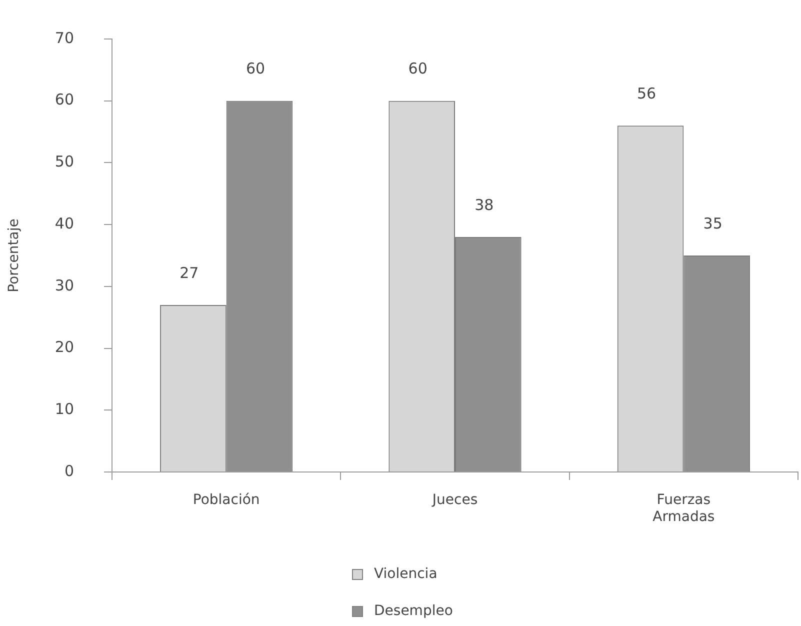 The height and width of the screenshot is (626, 801). Describe the element at coordinates (64, 409) in the screenshot. I see `y-tick-label: 10` at that location.